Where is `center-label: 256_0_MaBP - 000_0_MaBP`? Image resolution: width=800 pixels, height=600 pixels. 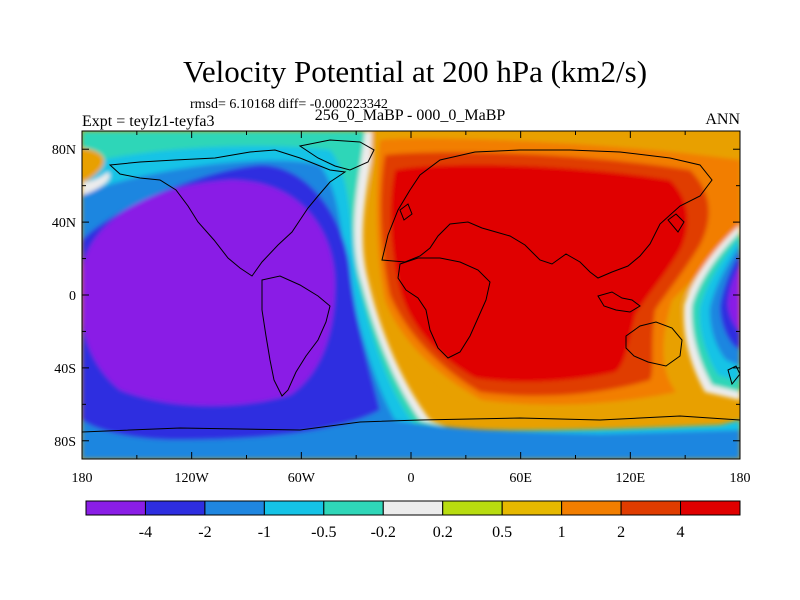 center-label: 256_0_MaBP - 000_0_MaBP is located at coordinates (410, 115).